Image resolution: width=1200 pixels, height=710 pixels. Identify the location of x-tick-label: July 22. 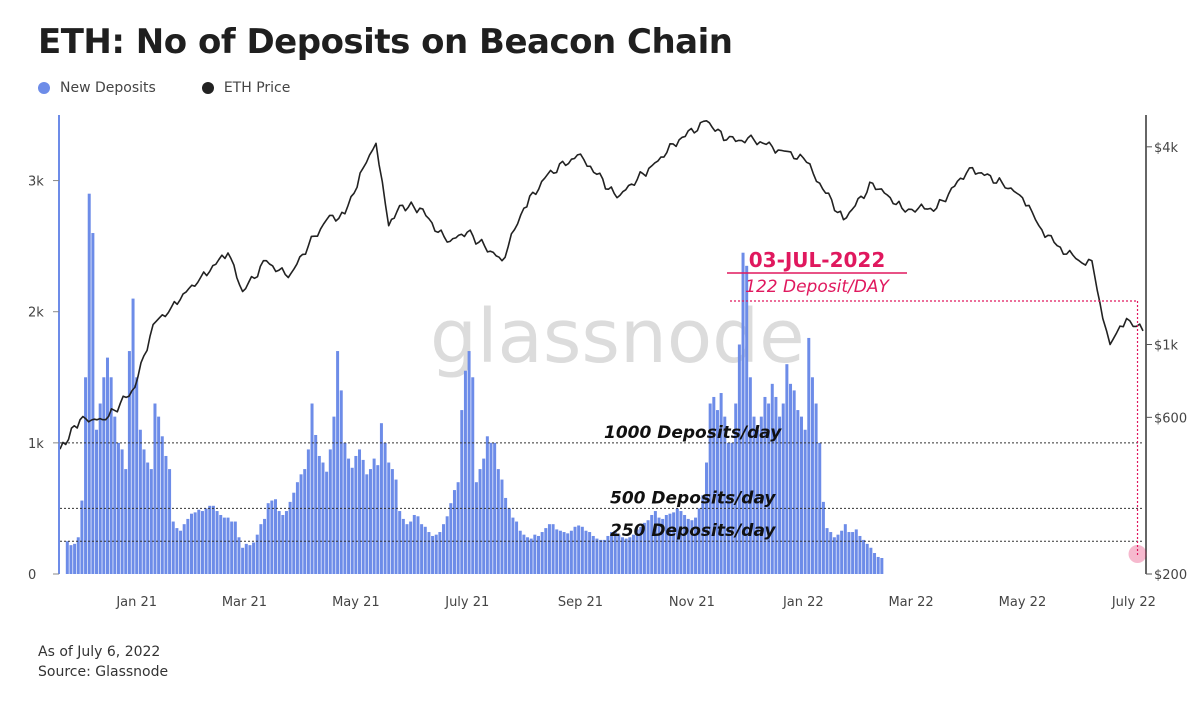
(1133, 602).